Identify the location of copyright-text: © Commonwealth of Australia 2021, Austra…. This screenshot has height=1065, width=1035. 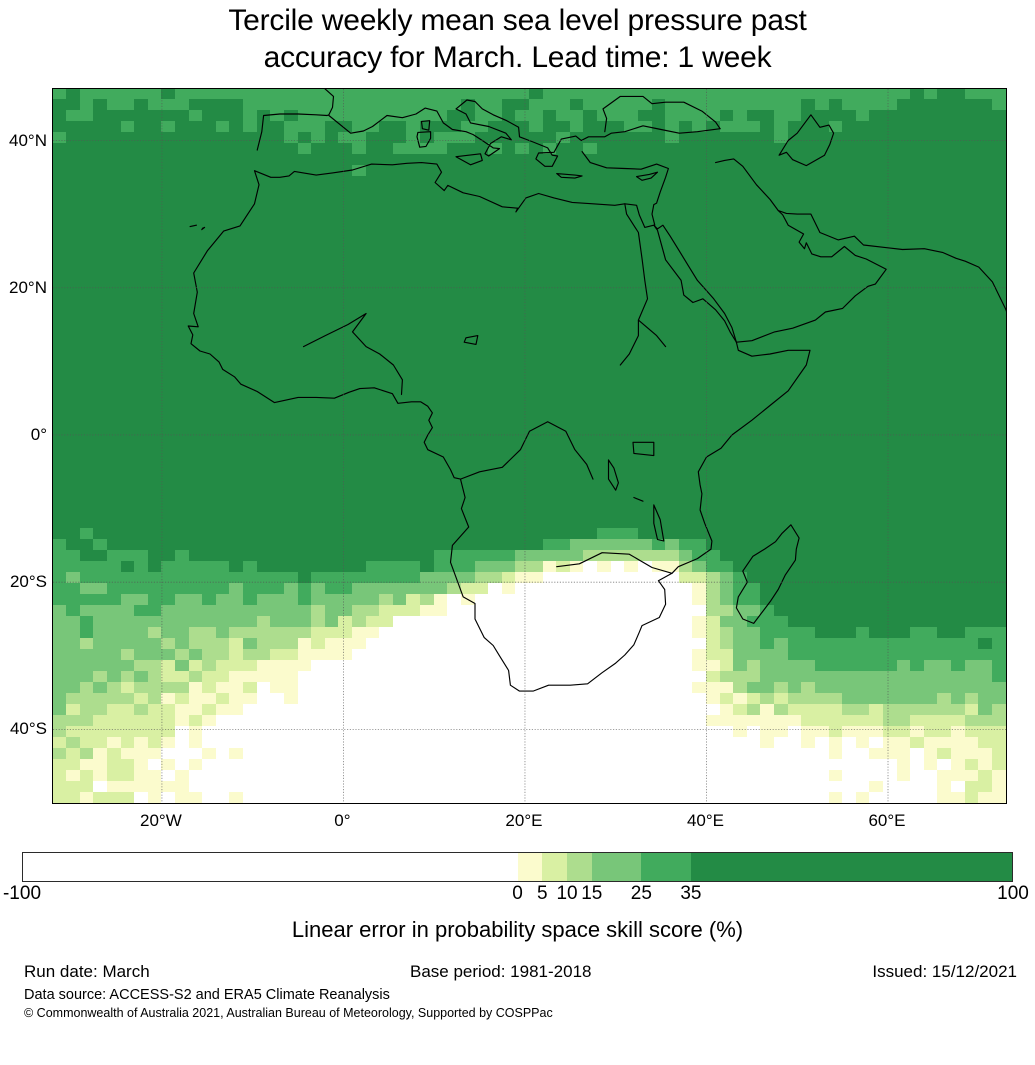
(288, 1013).